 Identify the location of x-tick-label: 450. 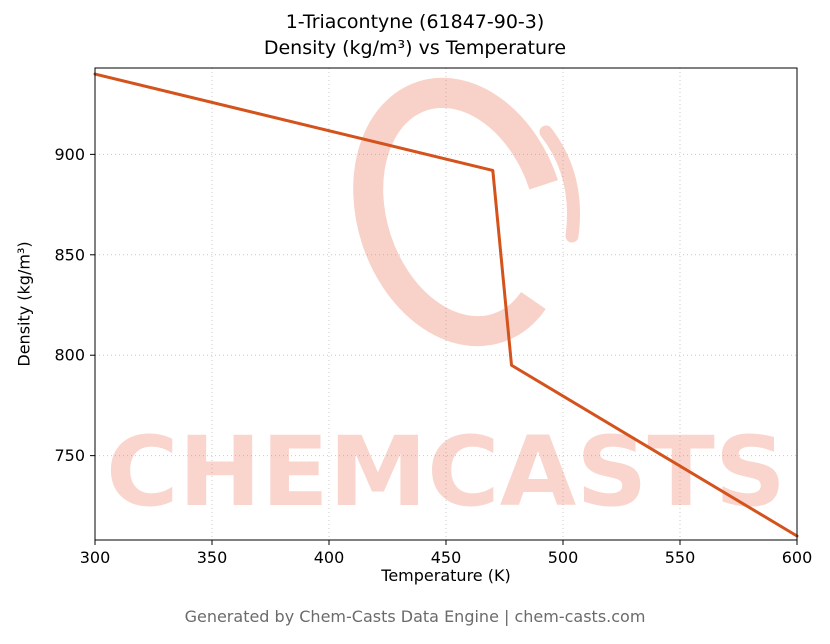
(446, 557).